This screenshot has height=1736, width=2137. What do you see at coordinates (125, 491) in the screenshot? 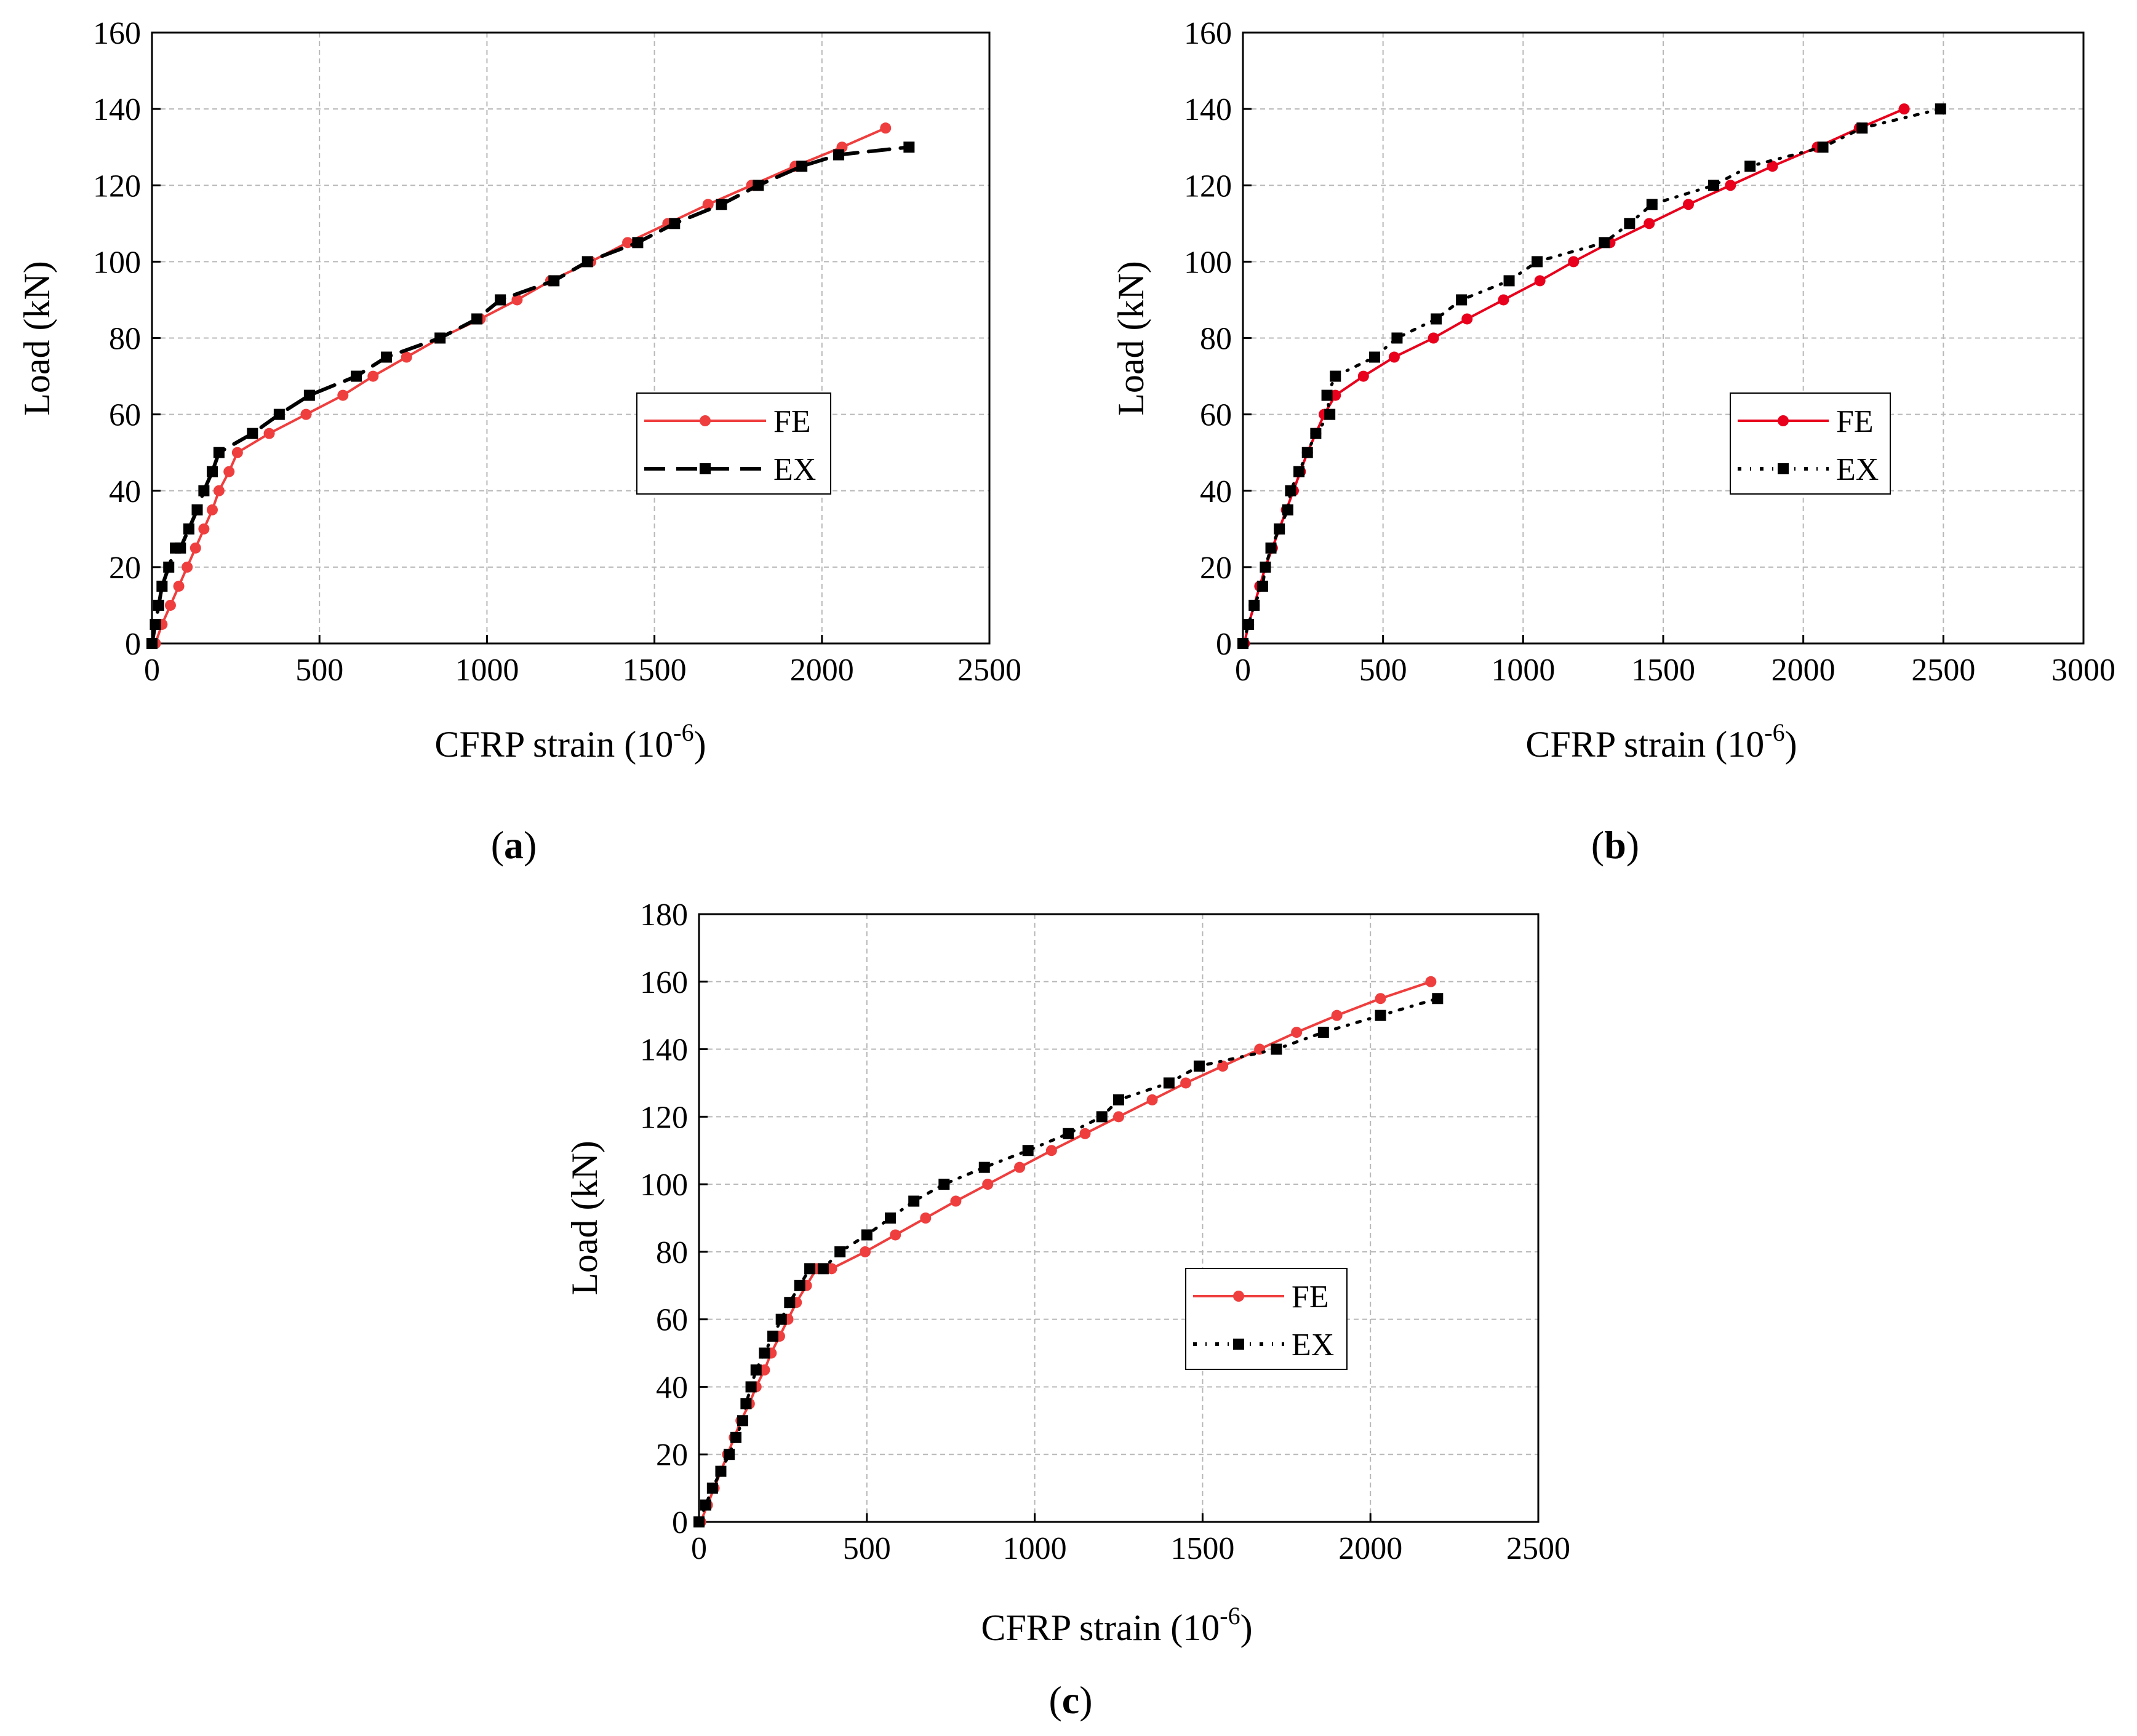
I see `y-tick-label: 40` at bounding box center [125, 491].